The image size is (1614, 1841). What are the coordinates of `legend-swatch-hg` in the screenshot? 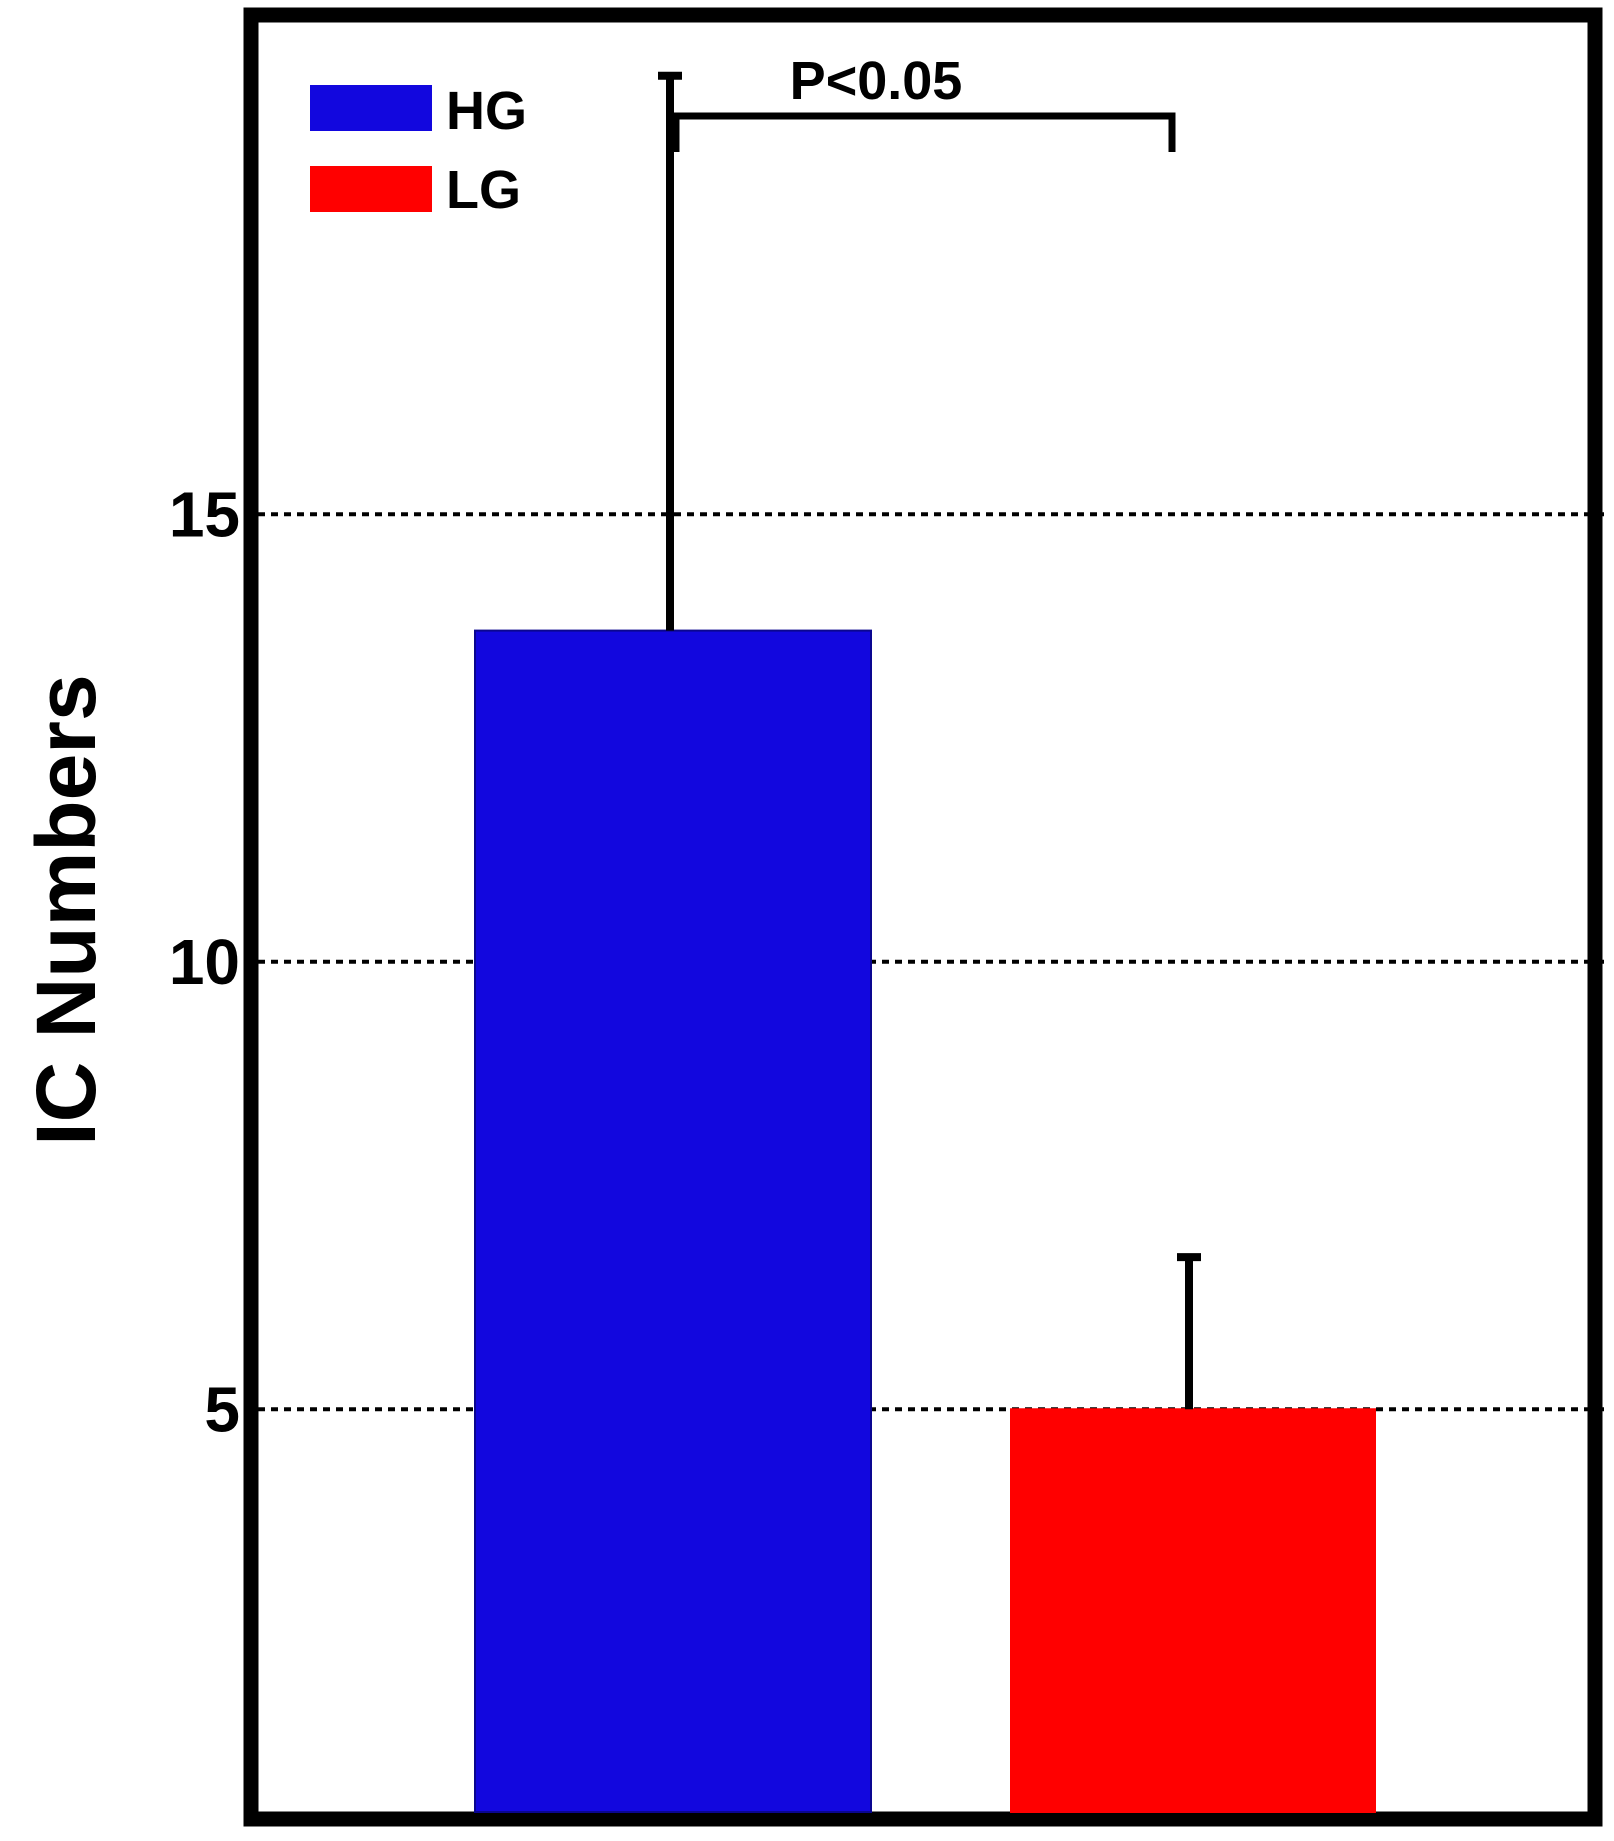 It's located at (371, 108).